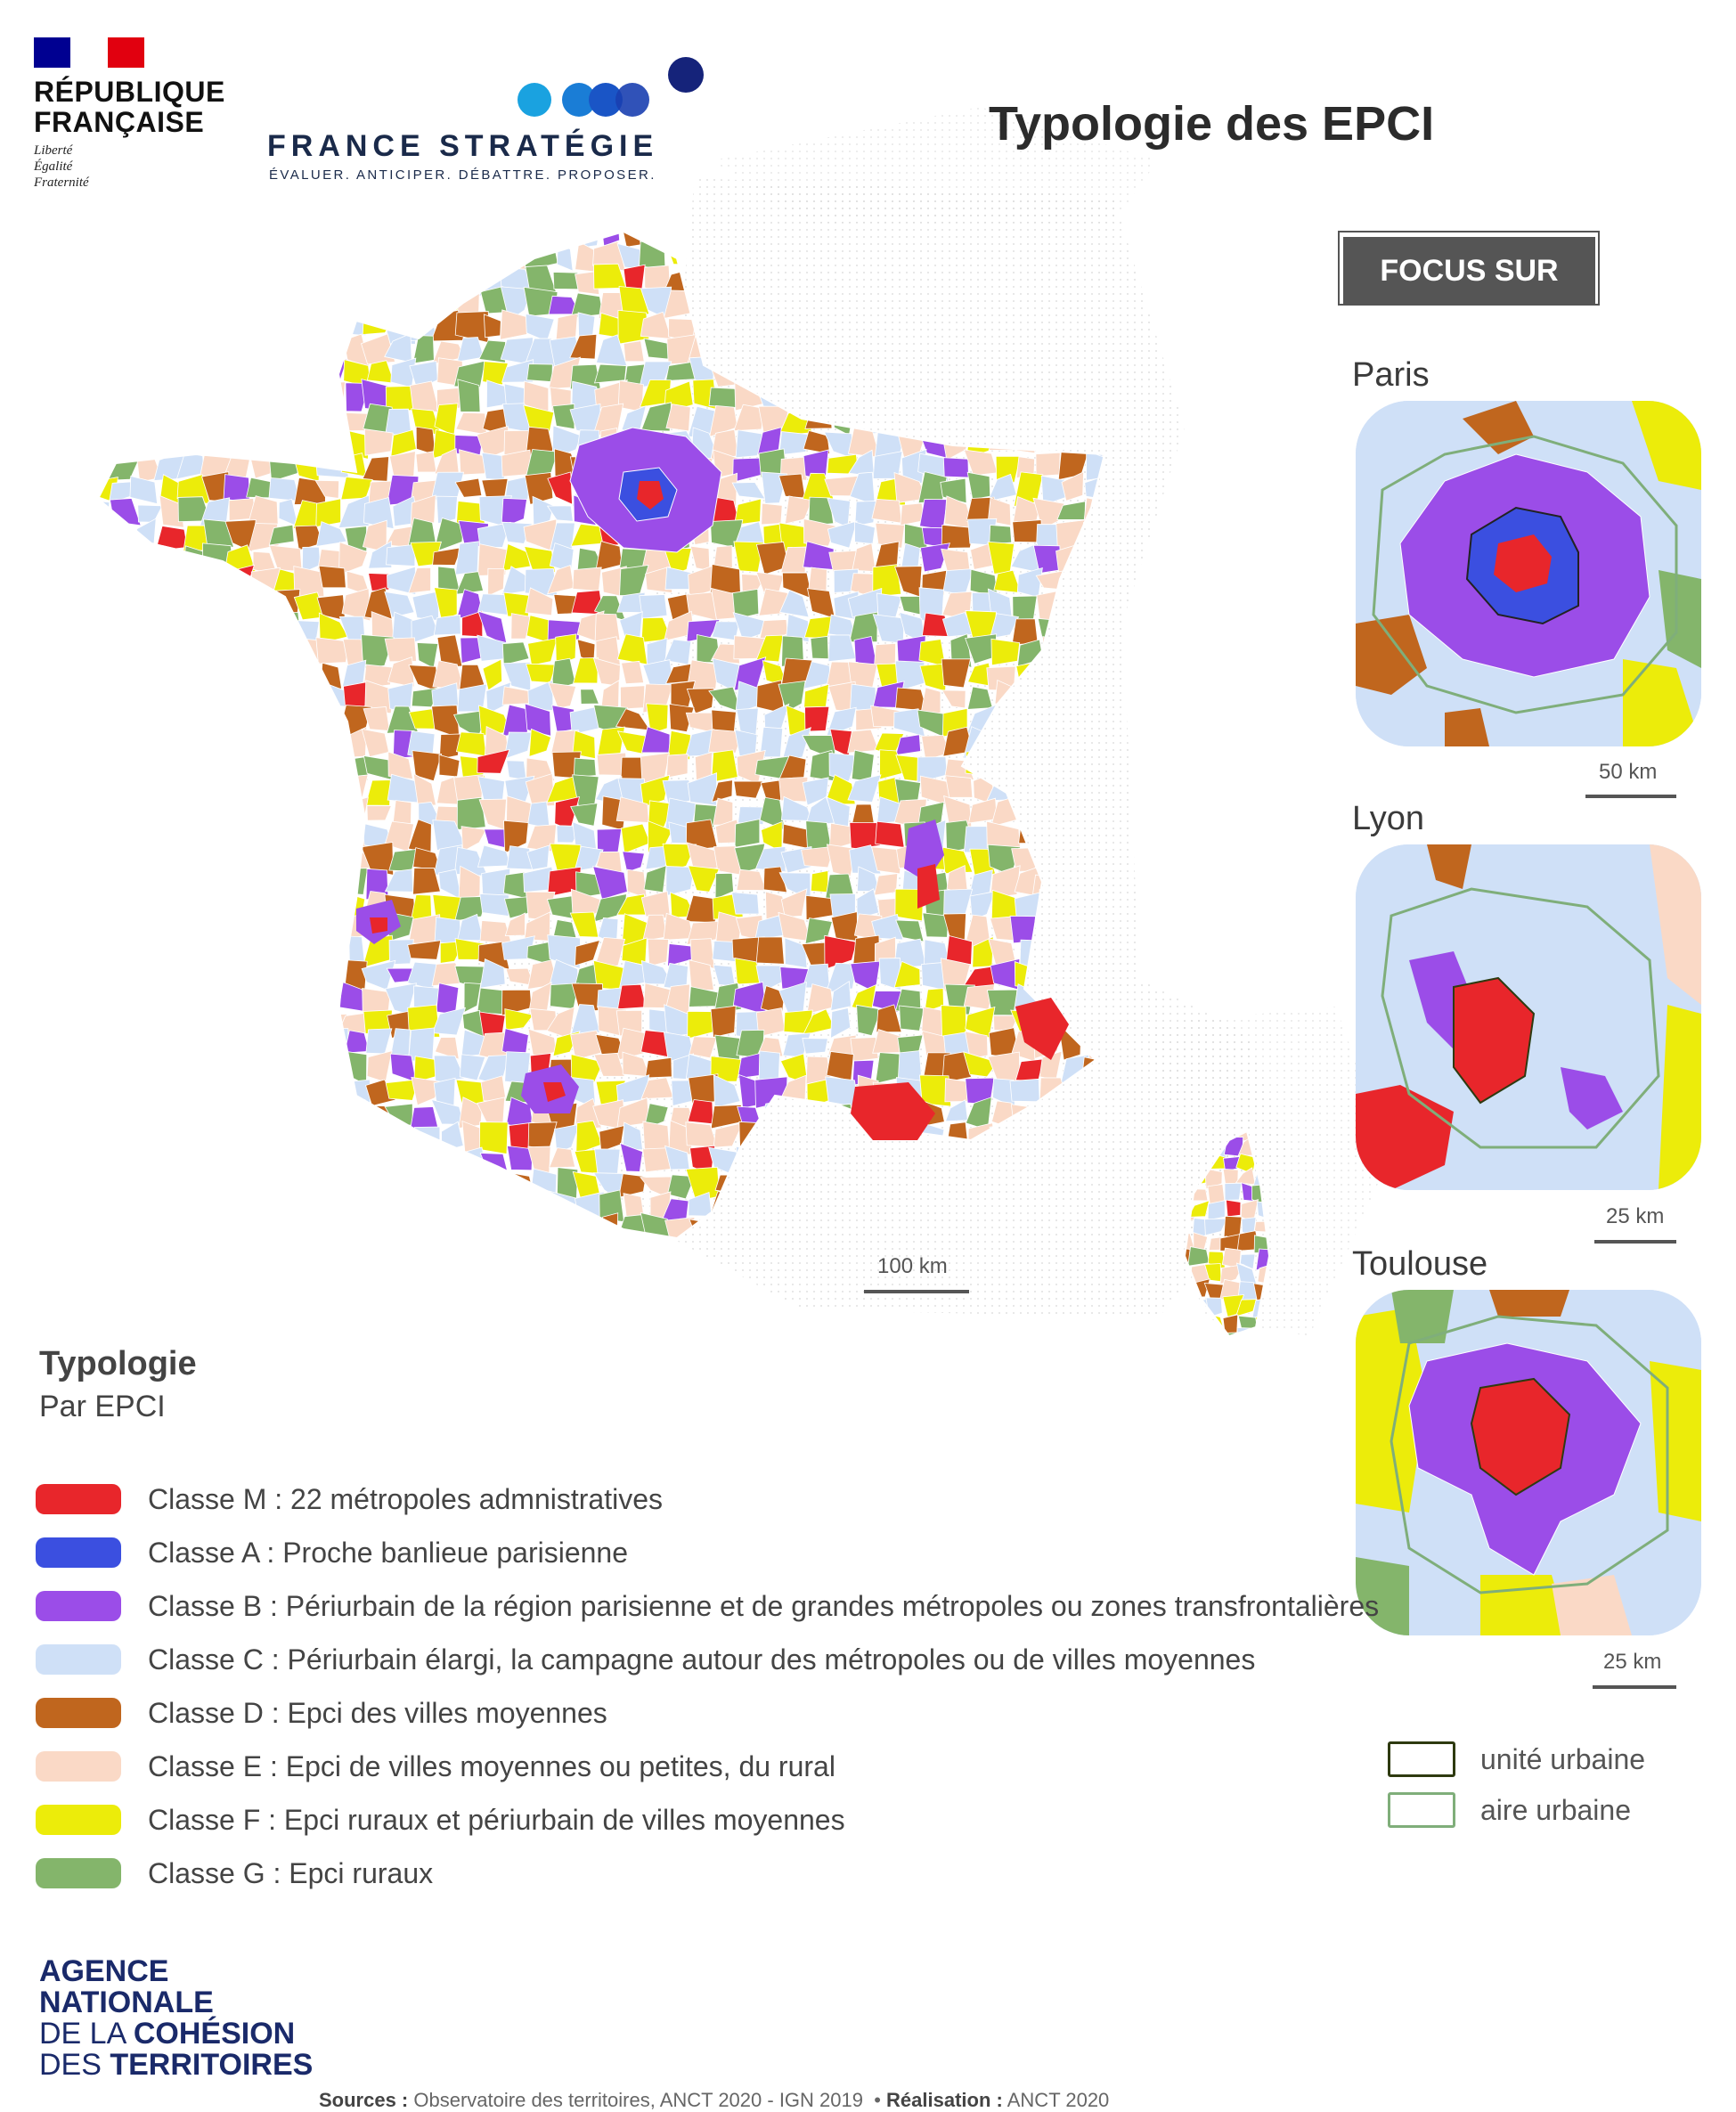  Describe the element at coordinates (447, 1712) in the screenshot. I see `legend-label-d: Epci des villes moyennes` at that location.